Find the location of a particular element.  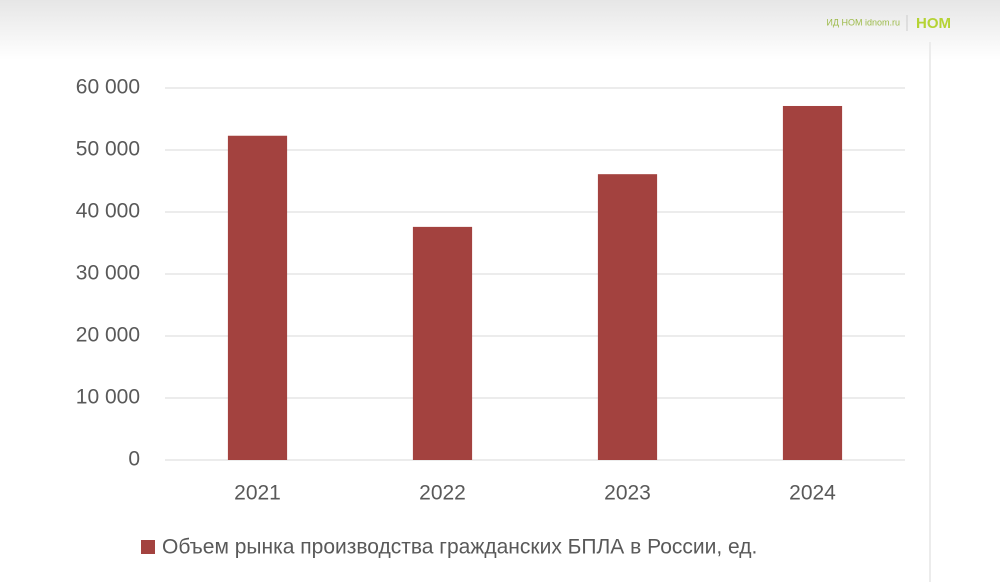

y-tick-label: 30 000 is located at coordinates (108, 273).